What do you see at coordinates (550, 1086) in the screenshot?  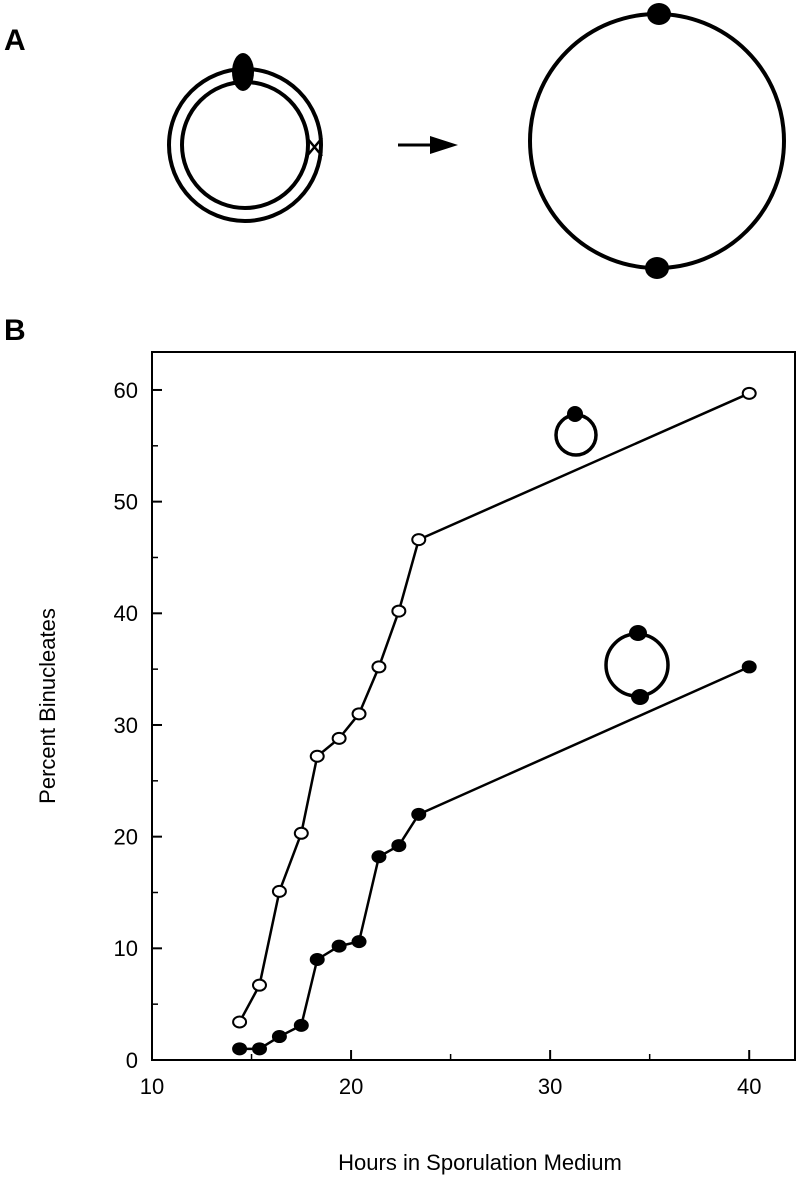 I see `x-tick-label: 30` at bounding box center [550, 1086].